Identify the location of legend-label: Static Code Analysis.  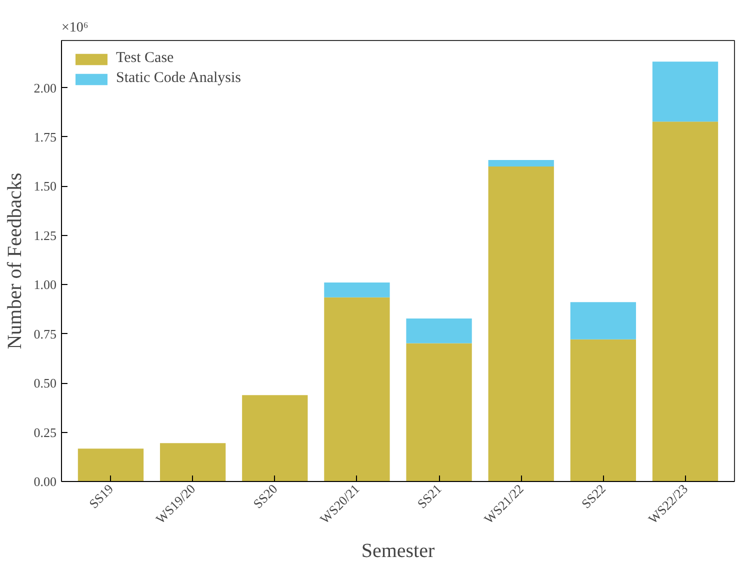
(178, 78).